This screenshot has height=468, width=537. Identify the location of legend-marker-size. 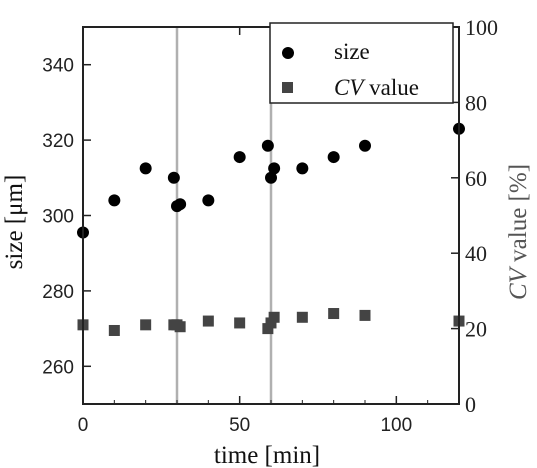
(288, 53).